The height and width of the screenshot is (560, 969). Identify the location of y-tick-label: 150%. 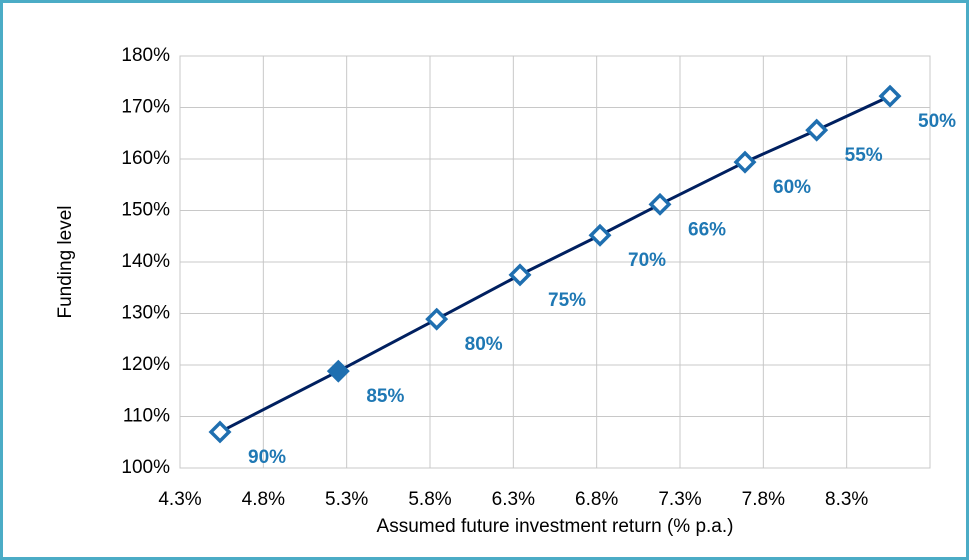
(145, 210).